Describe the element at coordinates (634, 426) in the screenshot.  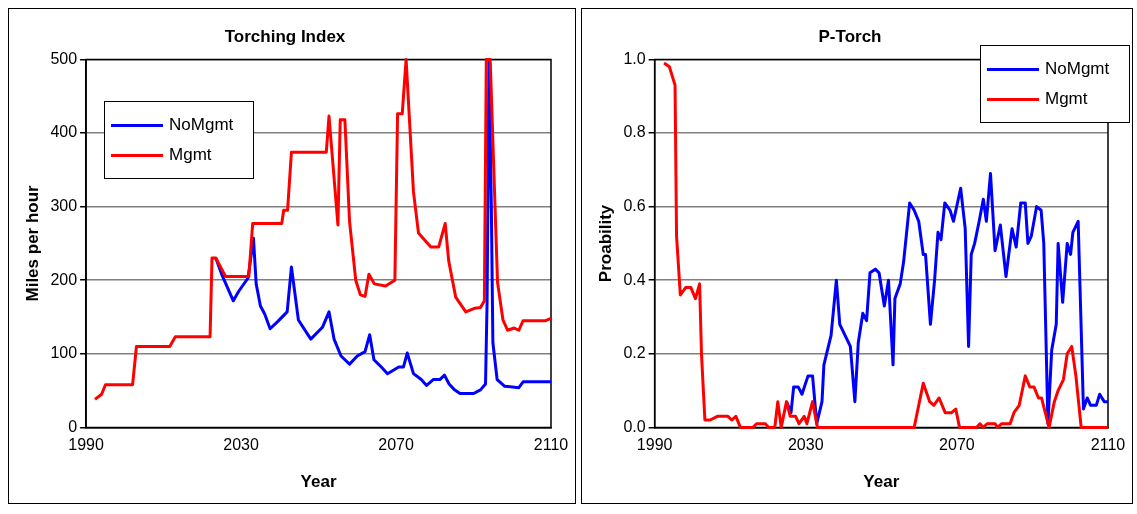
I see `y-tick-label: 0.0` at that location.